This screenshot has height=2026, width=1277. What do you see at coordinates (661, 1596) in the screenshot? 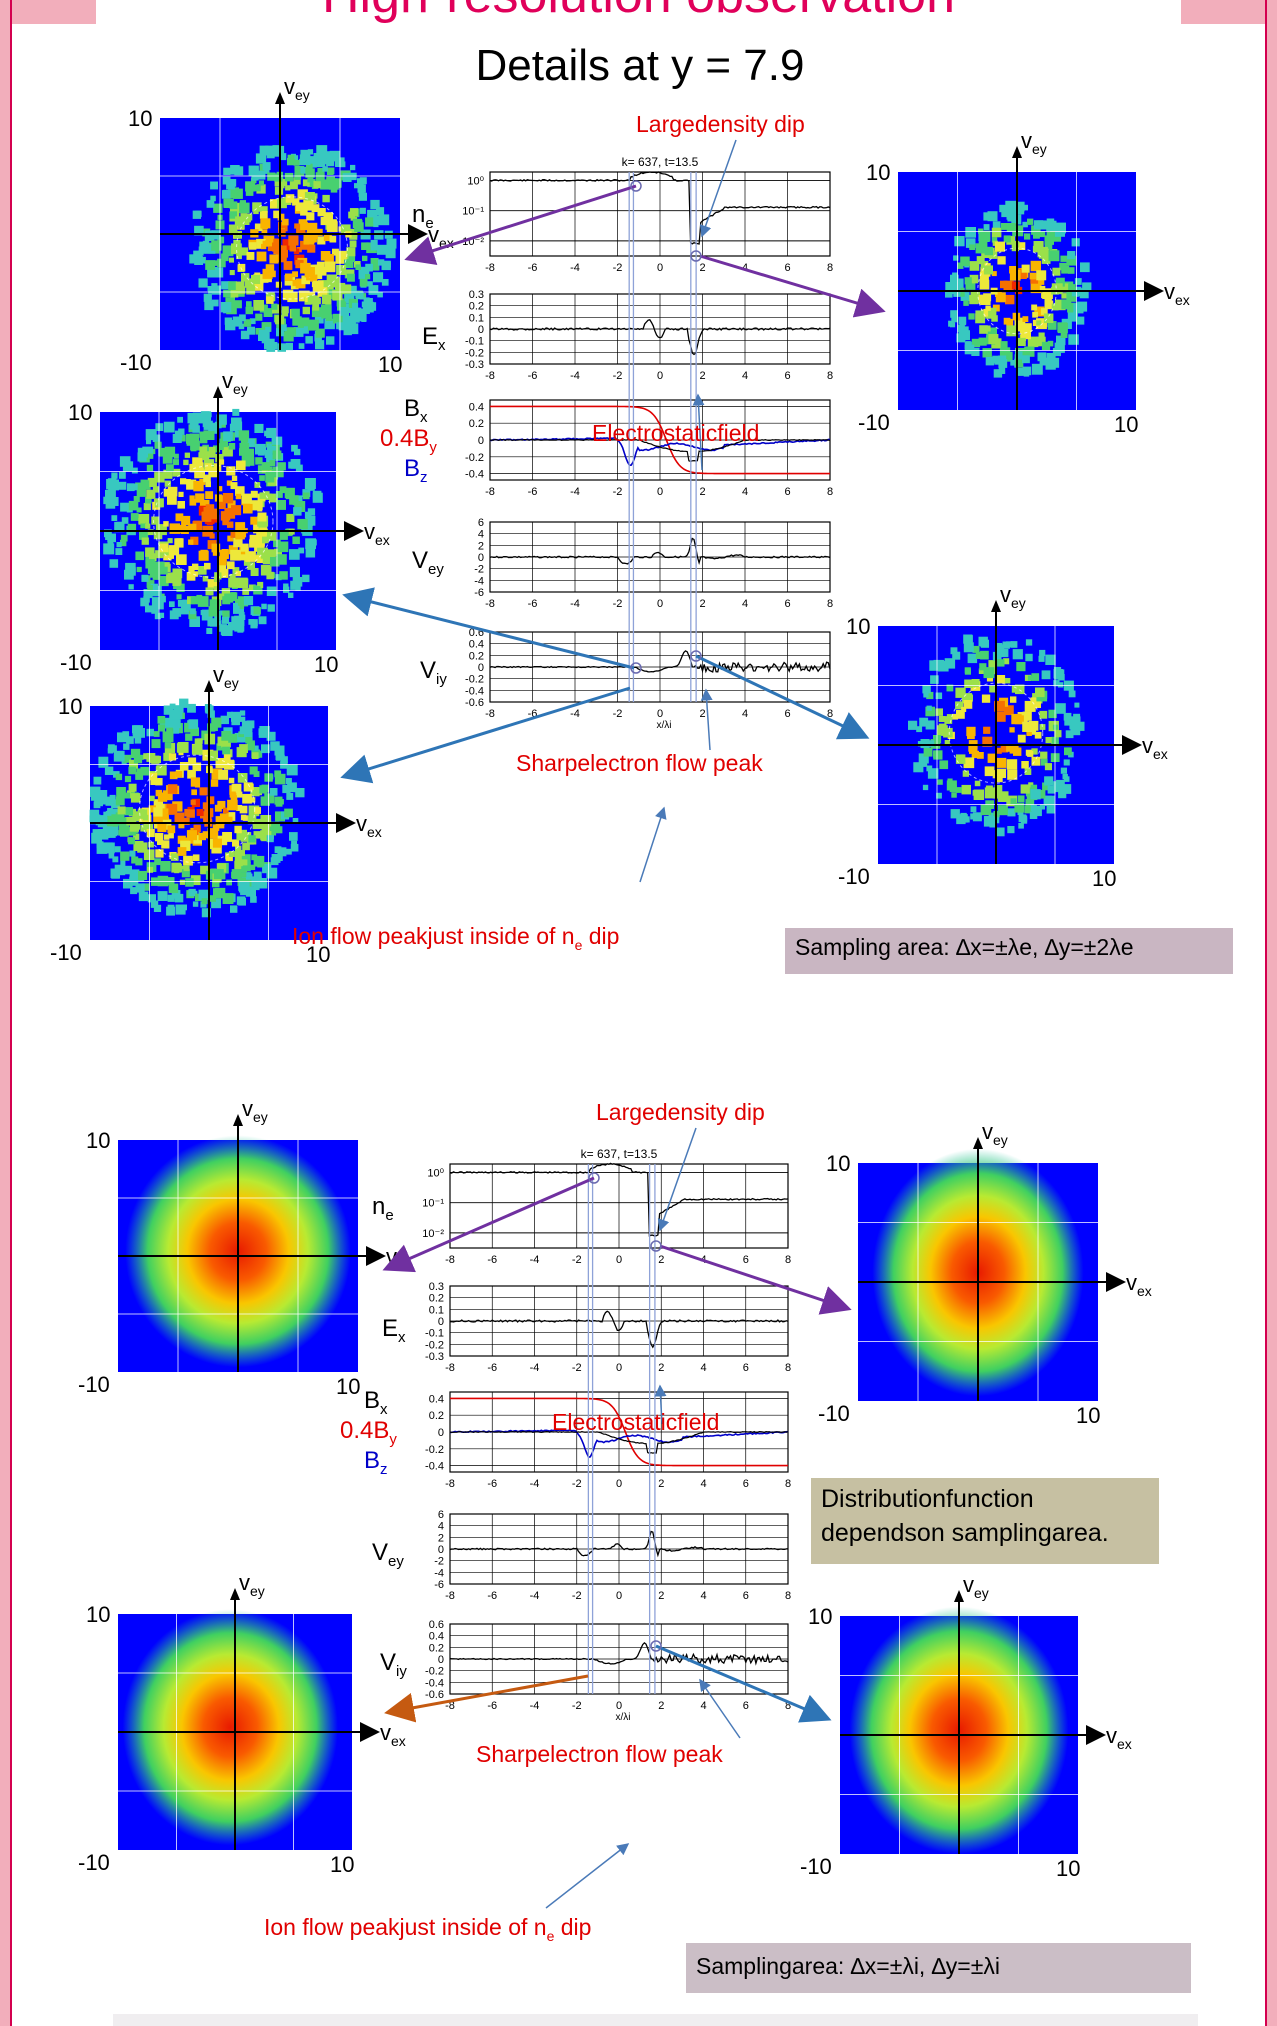
I see `plot-x-tick: 2` at bounding box center [661, 1596].